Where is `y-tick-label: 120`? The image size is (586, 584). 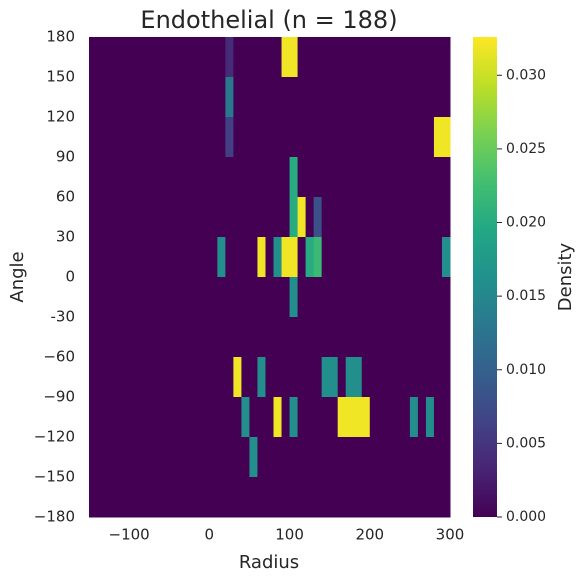 y-tick-label: 120 is located at coordinates (60, 117).